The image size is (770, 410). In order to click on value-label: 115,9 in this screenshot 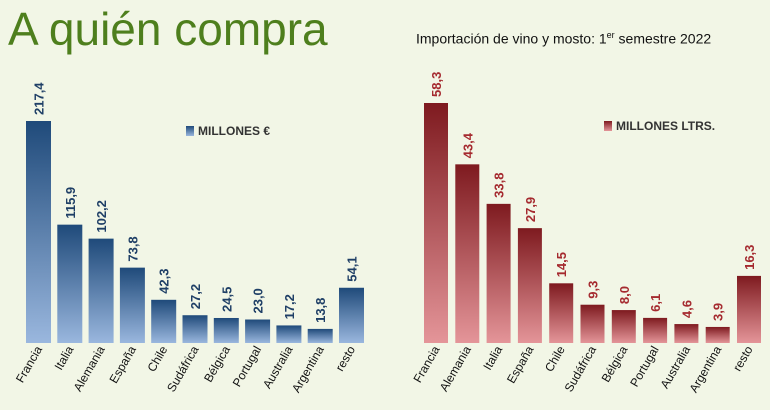, I will do `click(70, 203)`.